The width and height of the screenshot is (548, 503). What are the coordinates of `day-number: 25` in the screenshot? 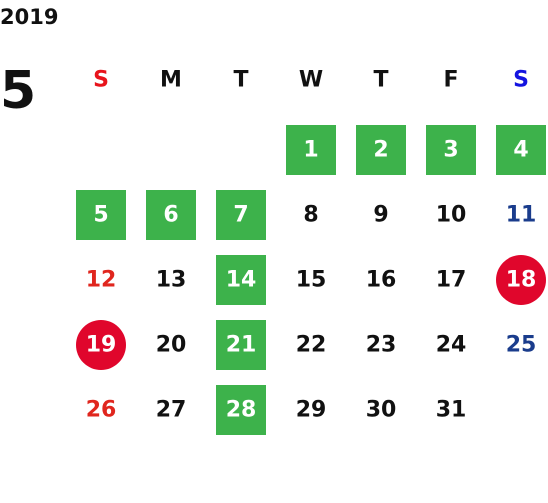 It's located at (521, 345).